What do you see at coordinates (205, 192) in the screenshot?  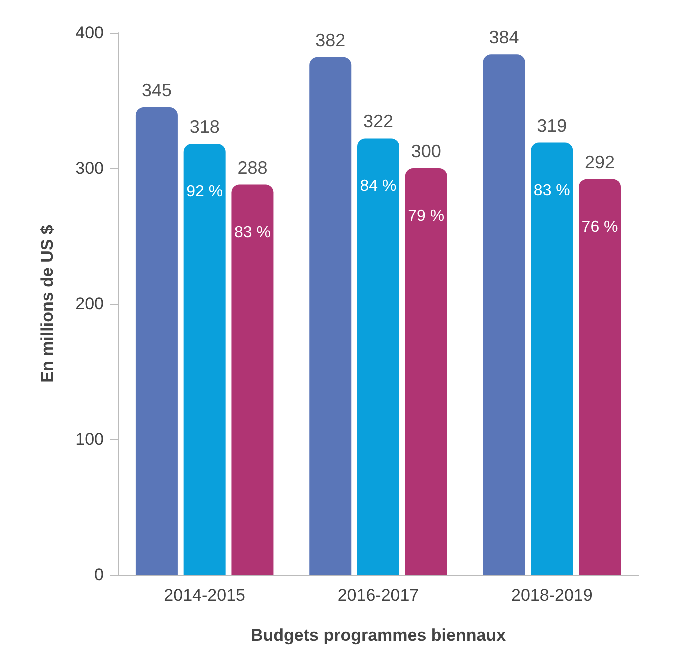 I see `annotation: 92 %` at bounding box center [205, 192].